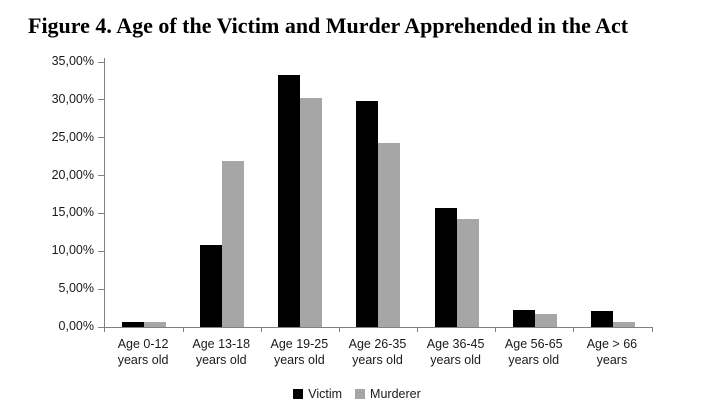 Image resolution: width=714 pixels, height=410 pixels. Describe the element at coordinates (299, 344) in the screenshot. I see `x-axis-category-label-line: Age 19-25` at that location.